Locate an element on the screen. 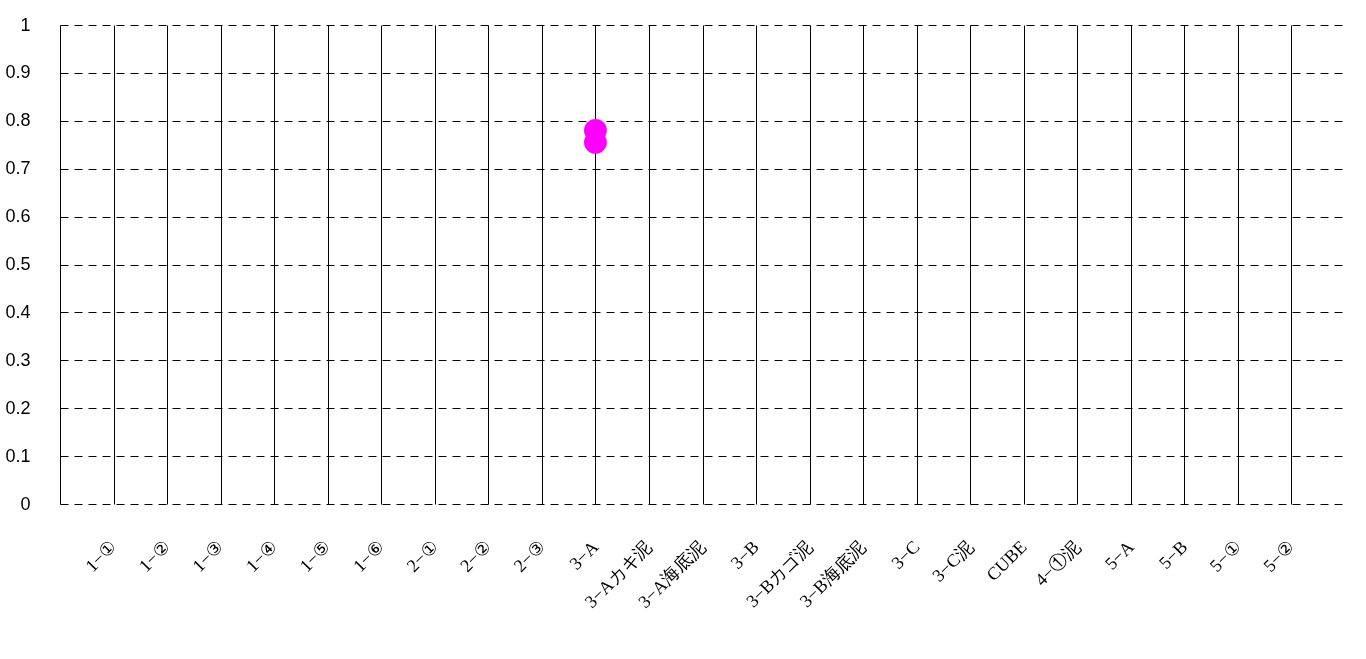 This screenshot has height=659, width=1366. y-tick-label: 0.6 is located at coordinates (18, 216).